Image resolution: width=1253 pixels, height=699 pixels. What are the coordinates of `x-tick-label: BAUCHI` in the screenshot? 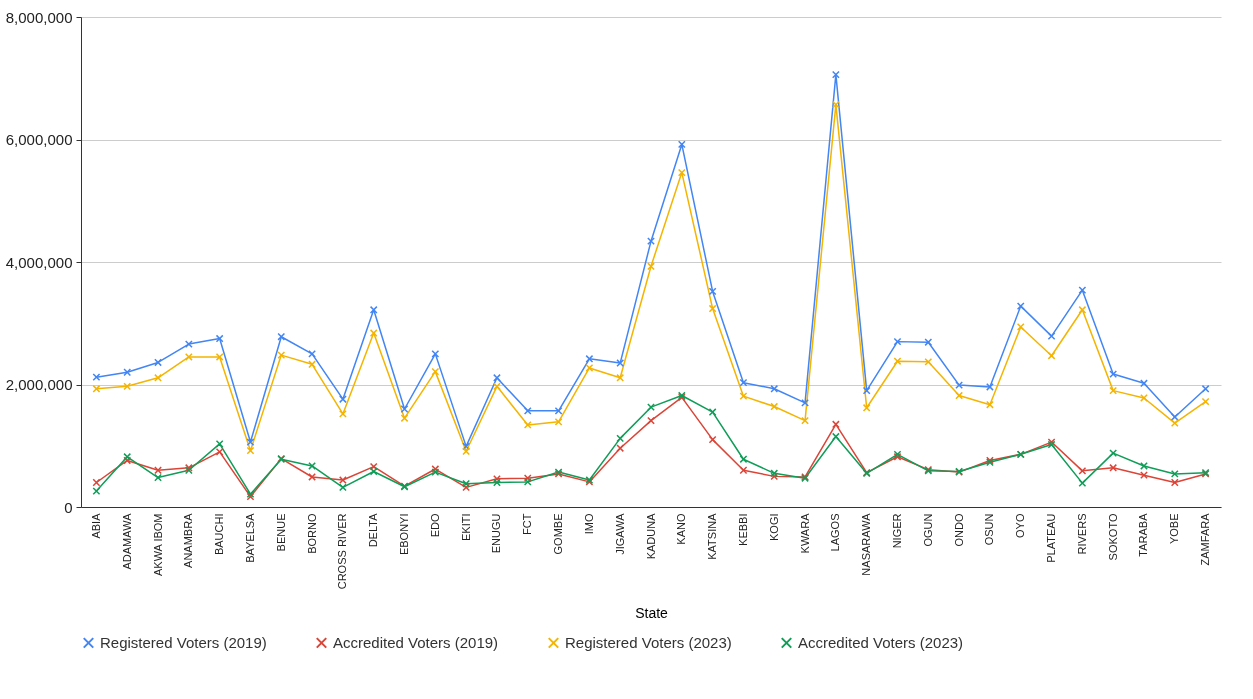 It's located at (219, 534).